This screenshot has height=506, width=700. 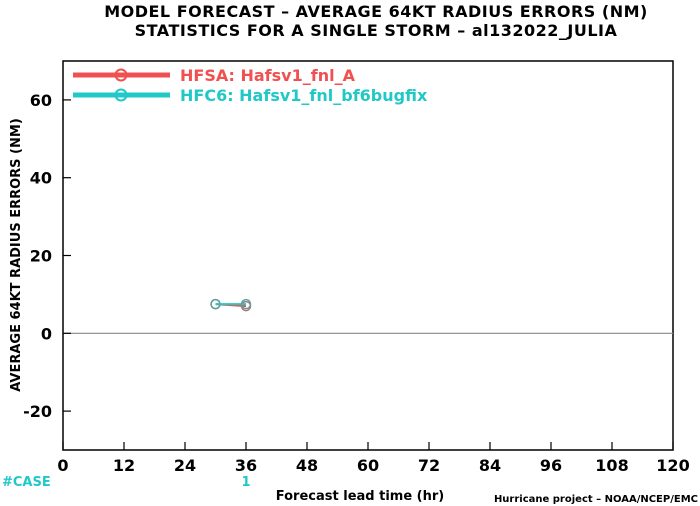 What do you see at coordinates (185, 465) in the screenshot?
I see `x-tick-label: 24` at bounding box center [185, 465].